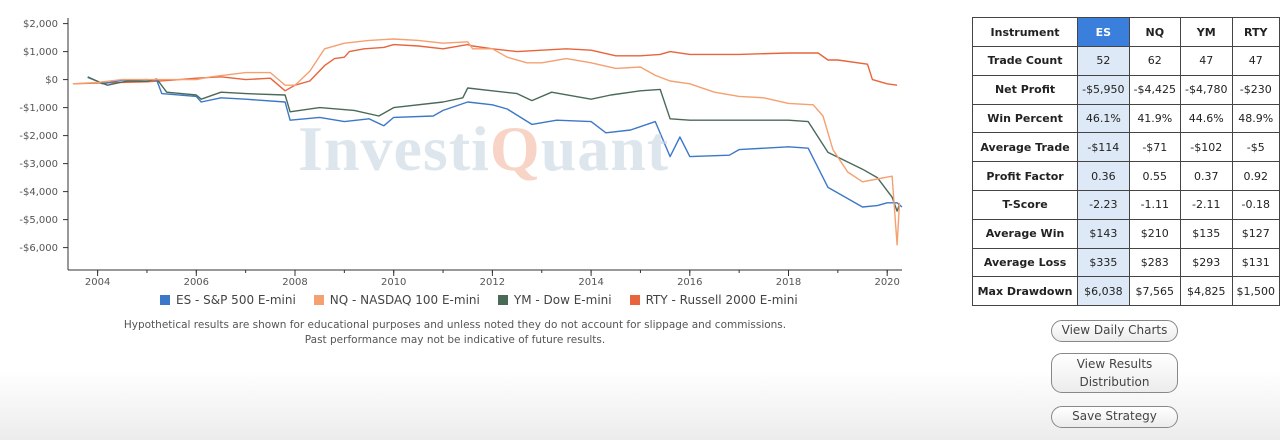 The width and height of the screenshot is (1280, 440). What do you see at coordinates (38, 248) in the screenshot?
I see `y-tick-label: -$6,000` at bounding box center [38, 248].